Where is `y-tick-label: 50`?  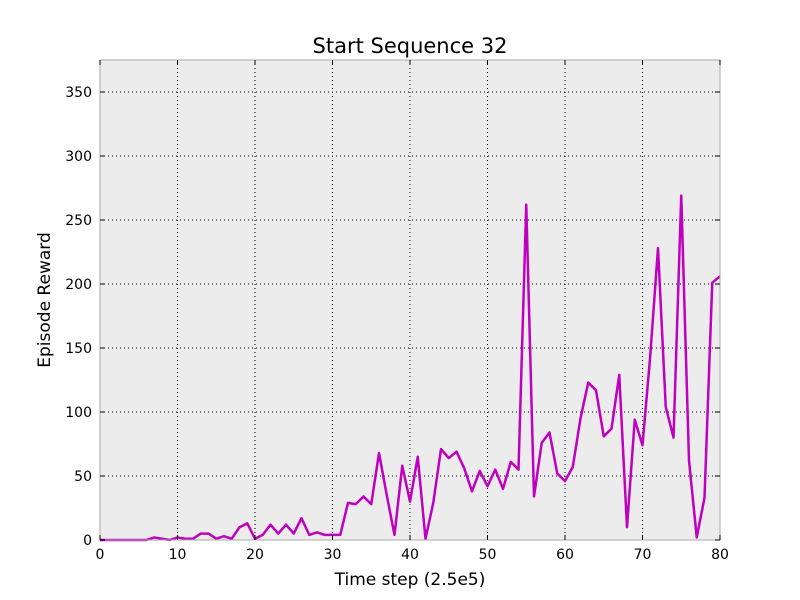
y-tick-label: 50 is located at coordinates (83, 477).